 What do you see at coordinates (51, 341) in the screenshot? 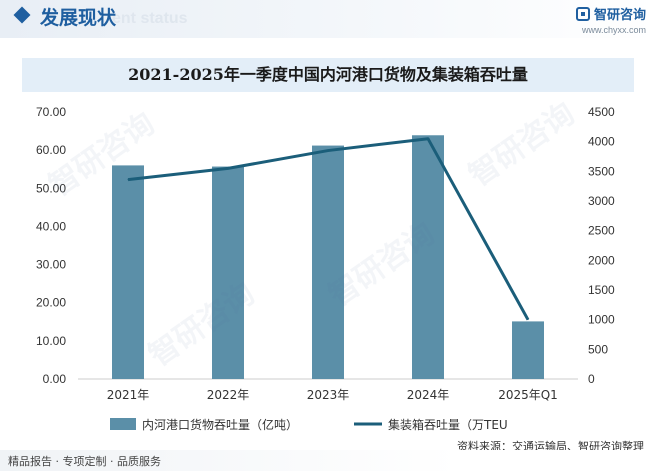
I see `y-left-tick-label: 10.00` at bounding box center [51, 341].